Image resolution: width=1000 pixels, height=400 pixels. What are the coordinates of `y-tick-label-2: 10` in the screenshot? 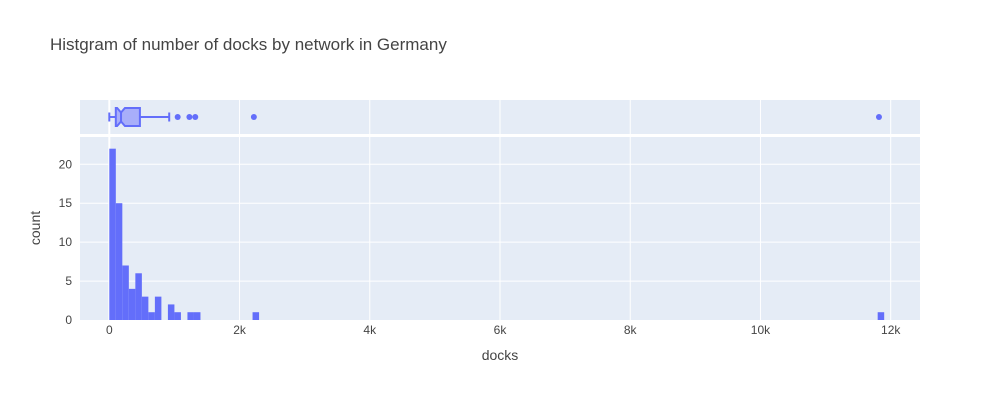 It's located at (66, 242).